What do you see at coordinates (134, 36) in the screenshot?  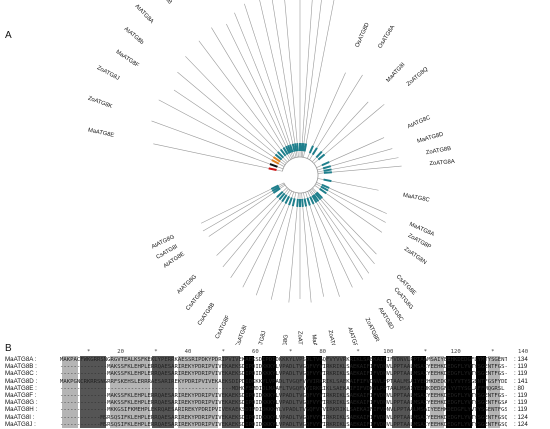 I see `tree-leaf-label: AtATG8b` at bounding box center [134, 36].